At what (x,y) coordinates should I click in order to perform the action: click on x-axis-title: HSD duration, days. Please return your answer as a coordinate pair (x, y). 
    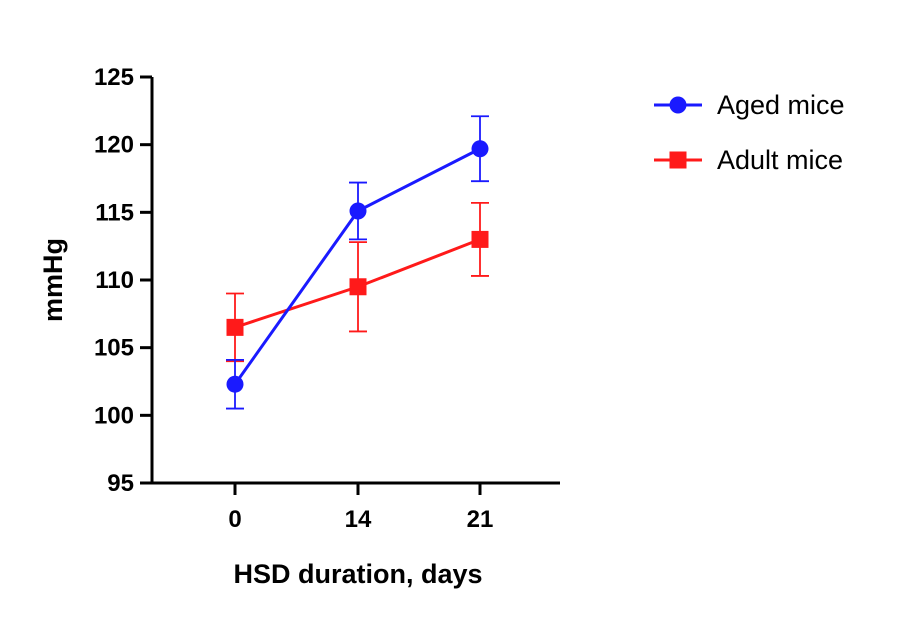
    Looking at the image, I should click on (357, 574).